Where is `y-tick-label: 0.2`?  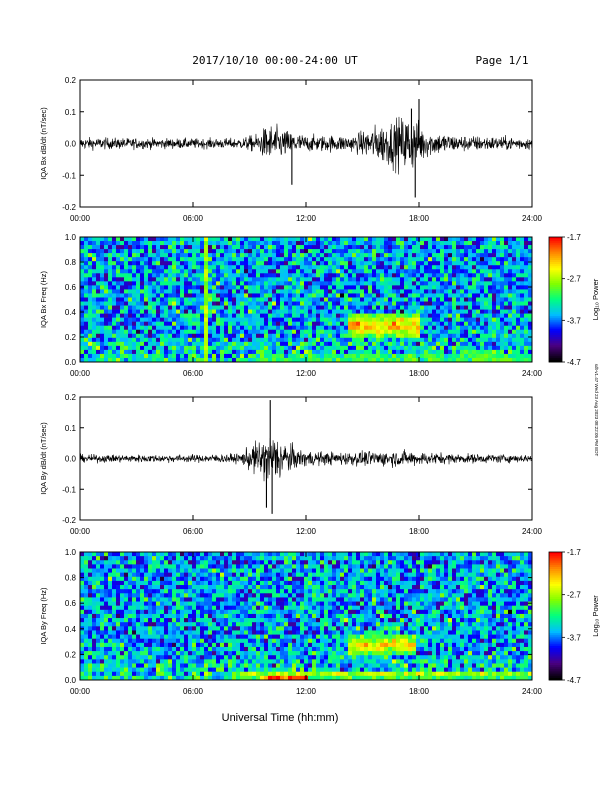
y-tick-label: 0.2 is located at coordinates (71, 337).